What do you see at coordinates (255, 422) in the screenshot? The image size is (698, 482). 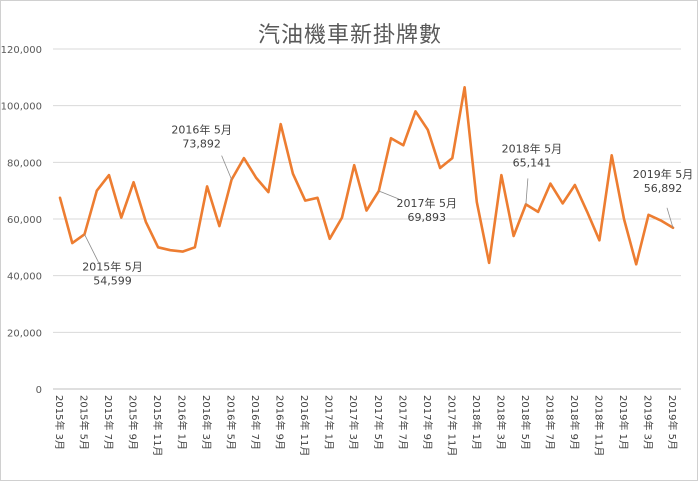 I see `x-tick-label: 2016年 7月` at bounding box center [255, 422].